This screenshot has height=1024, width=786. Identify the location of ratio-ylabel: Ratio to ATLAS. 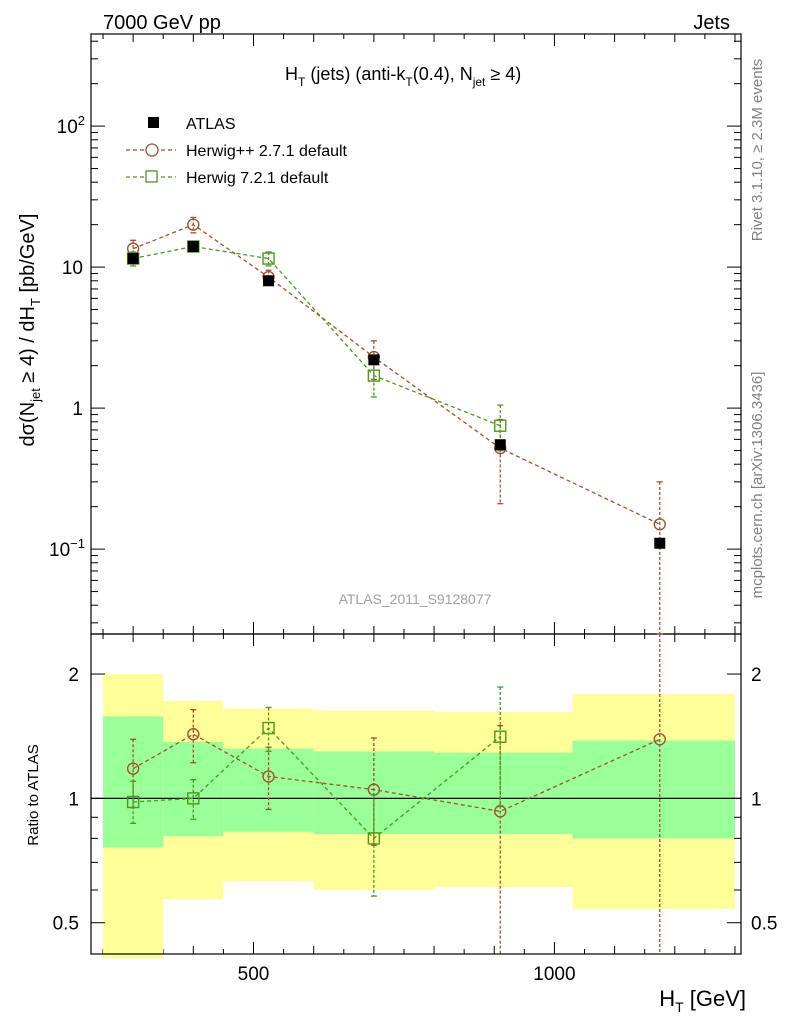
(33, 794).